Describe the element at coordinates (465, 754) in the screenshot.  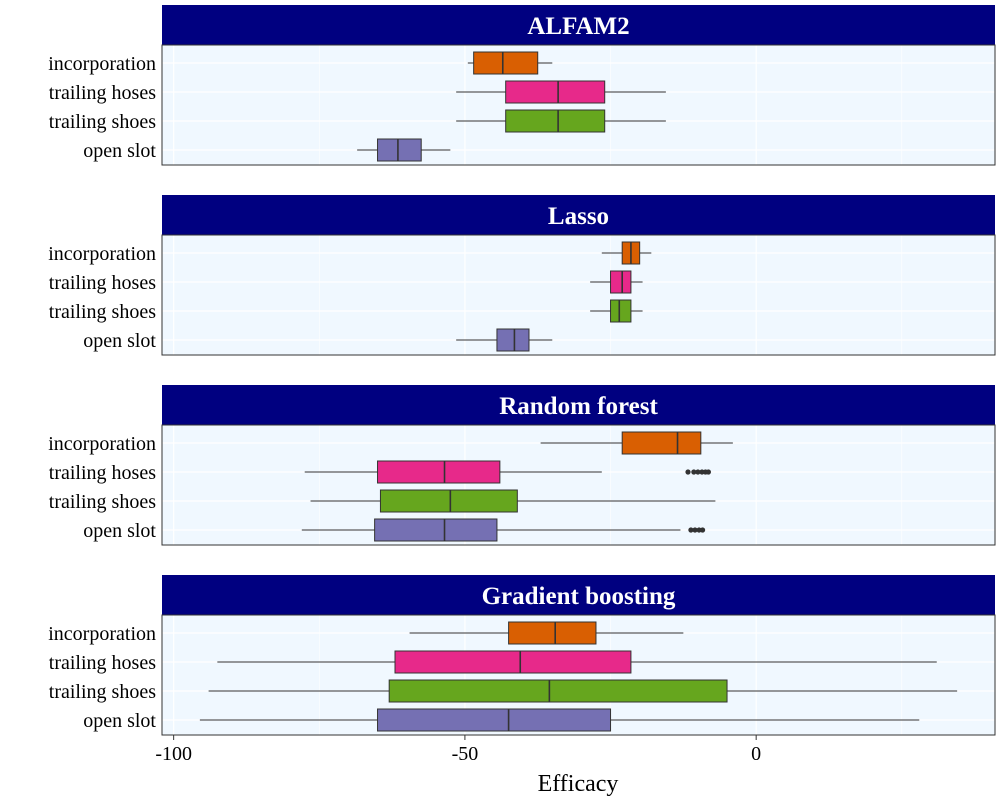
I see `x-tick-label: -50` at that location.